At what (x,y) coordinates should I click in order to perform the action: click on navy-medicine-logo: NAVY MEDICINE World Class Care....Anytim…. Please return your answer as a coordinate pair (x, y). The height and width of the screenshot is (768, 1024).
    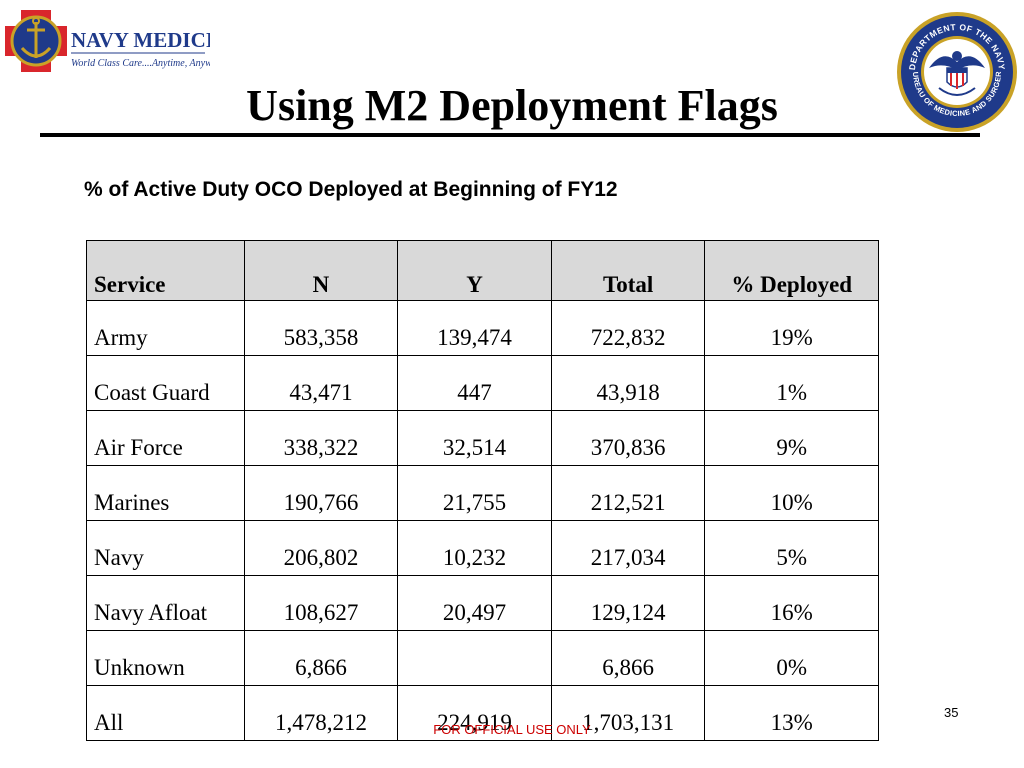
    Looking at the image, I should click on (124, 41).